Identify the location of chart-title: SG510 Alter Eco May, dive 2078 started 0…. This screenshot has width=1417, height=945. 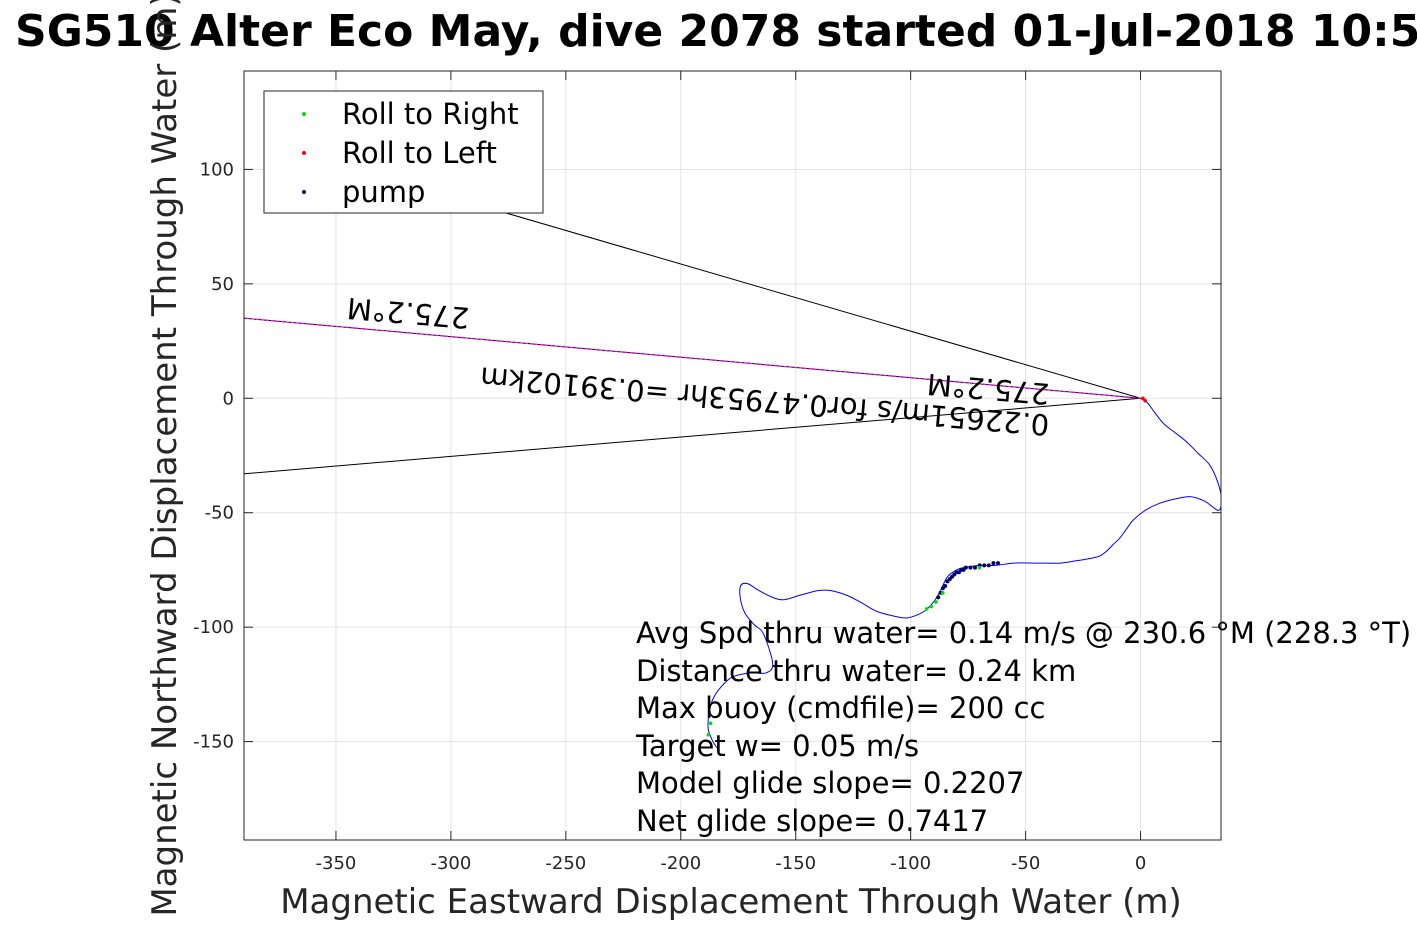
(716, 31).